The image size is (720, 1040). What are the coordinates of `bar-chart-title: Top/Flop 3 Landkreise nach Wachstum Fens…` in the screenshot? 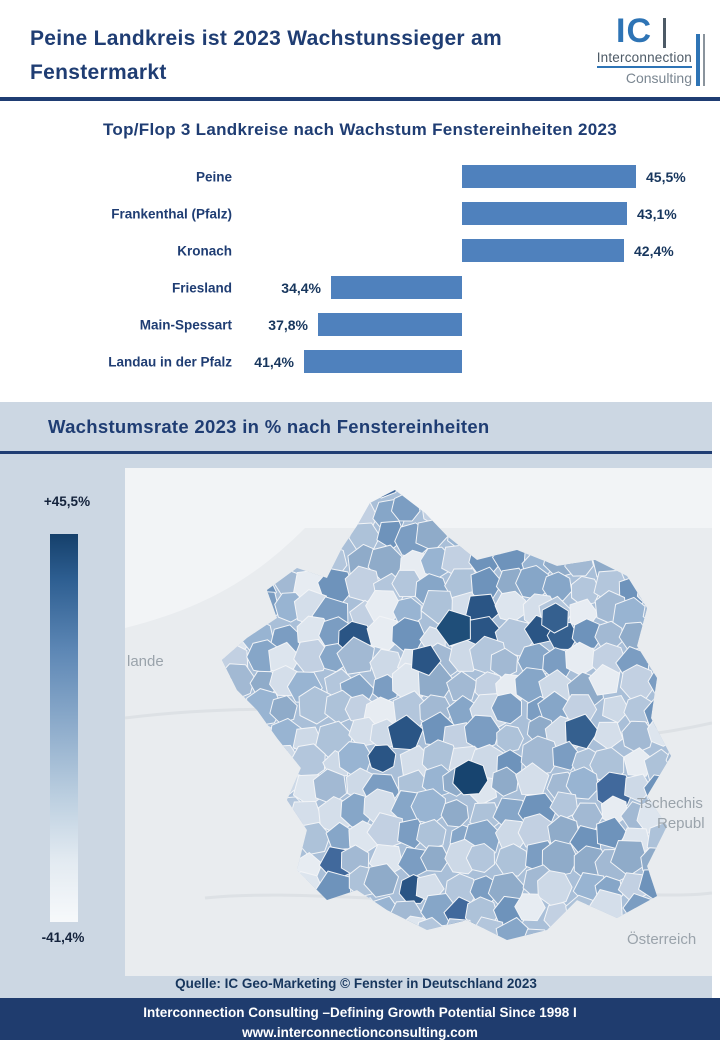 It's located at (359, 129).